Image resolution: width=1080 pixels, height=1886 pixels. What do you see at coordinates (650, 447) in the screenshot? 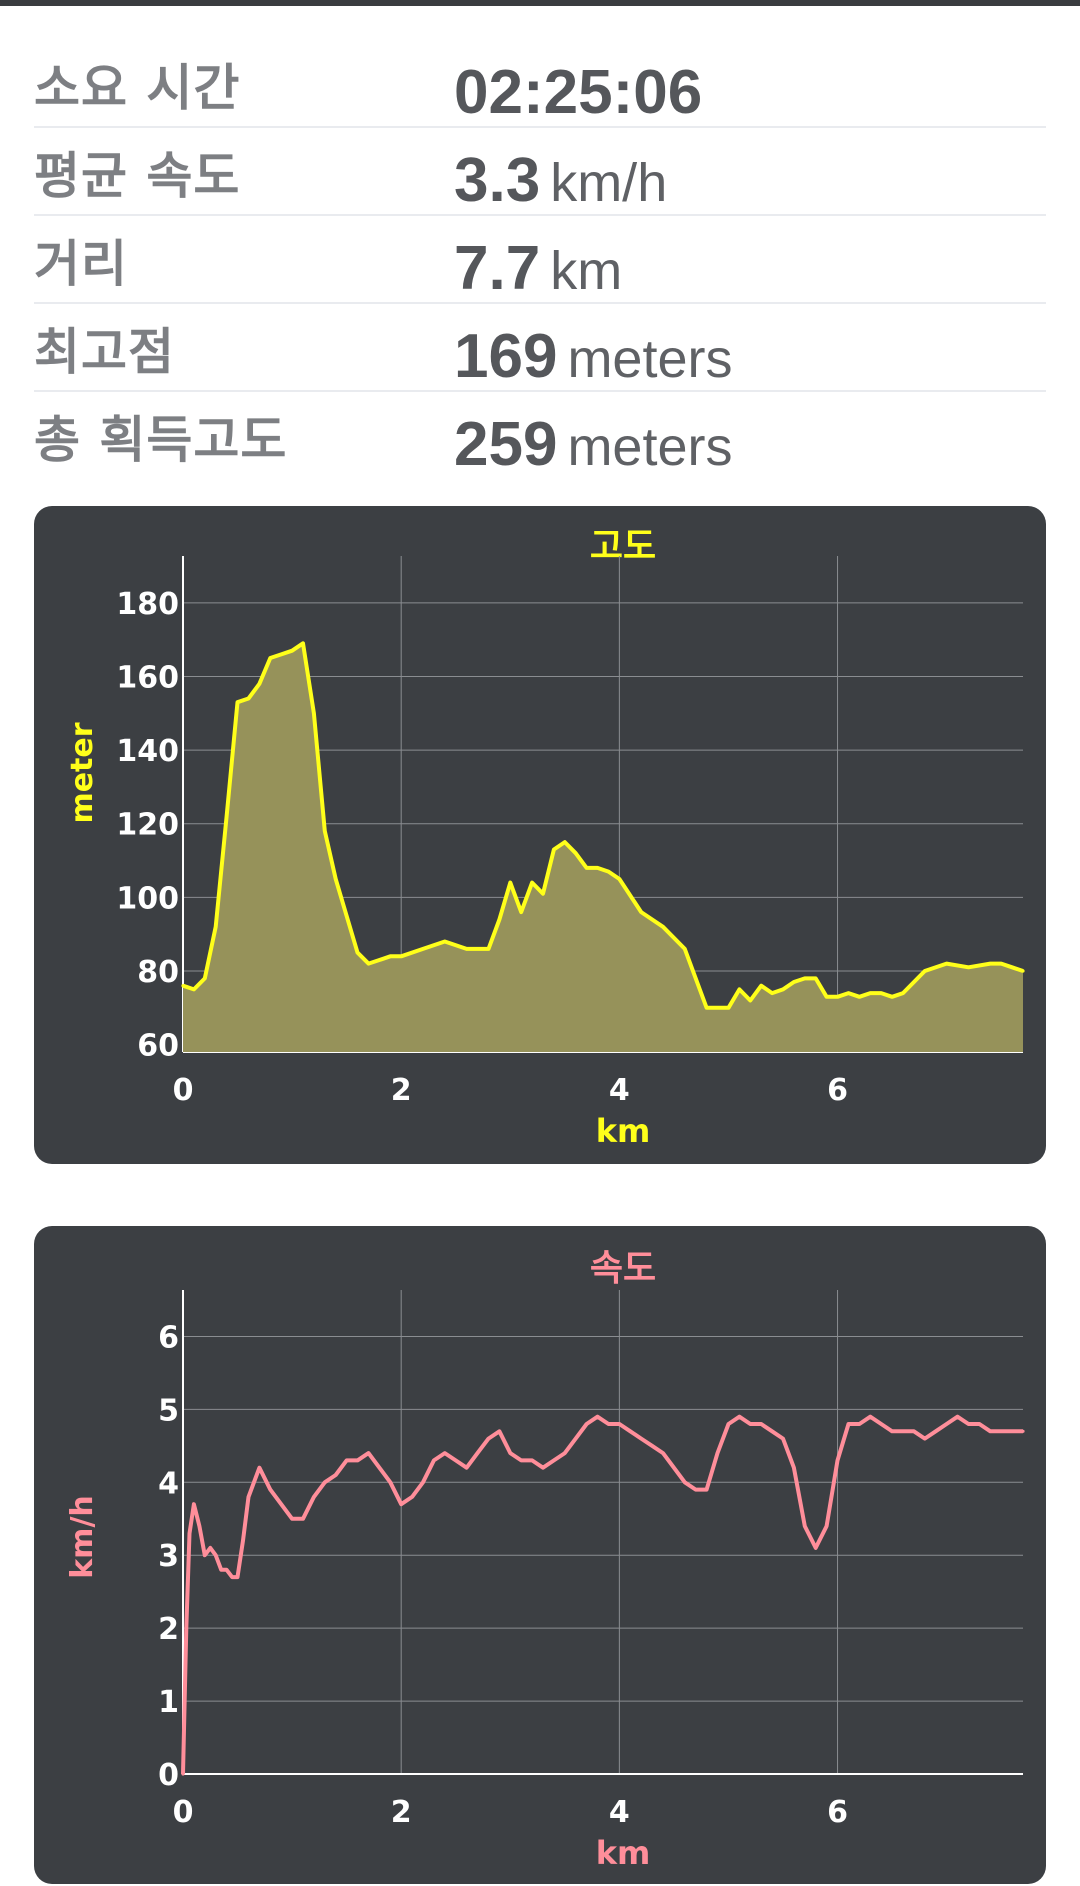
I see `stat-unit: meters` at bounding box center [650, 447].